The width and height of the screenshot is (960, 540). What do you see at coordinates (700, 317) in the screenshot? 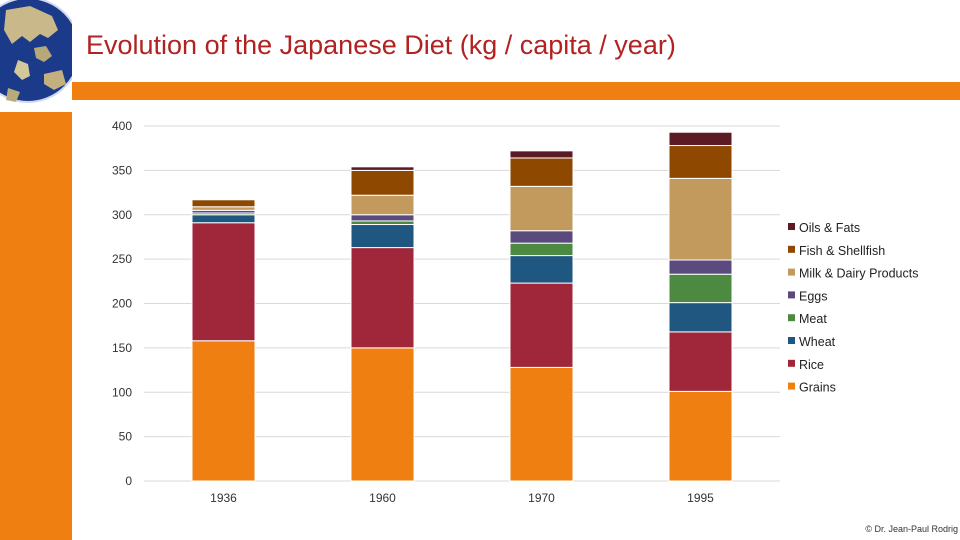
I see `bar-segment-wheat-1995` at bounding box center [700, 317].